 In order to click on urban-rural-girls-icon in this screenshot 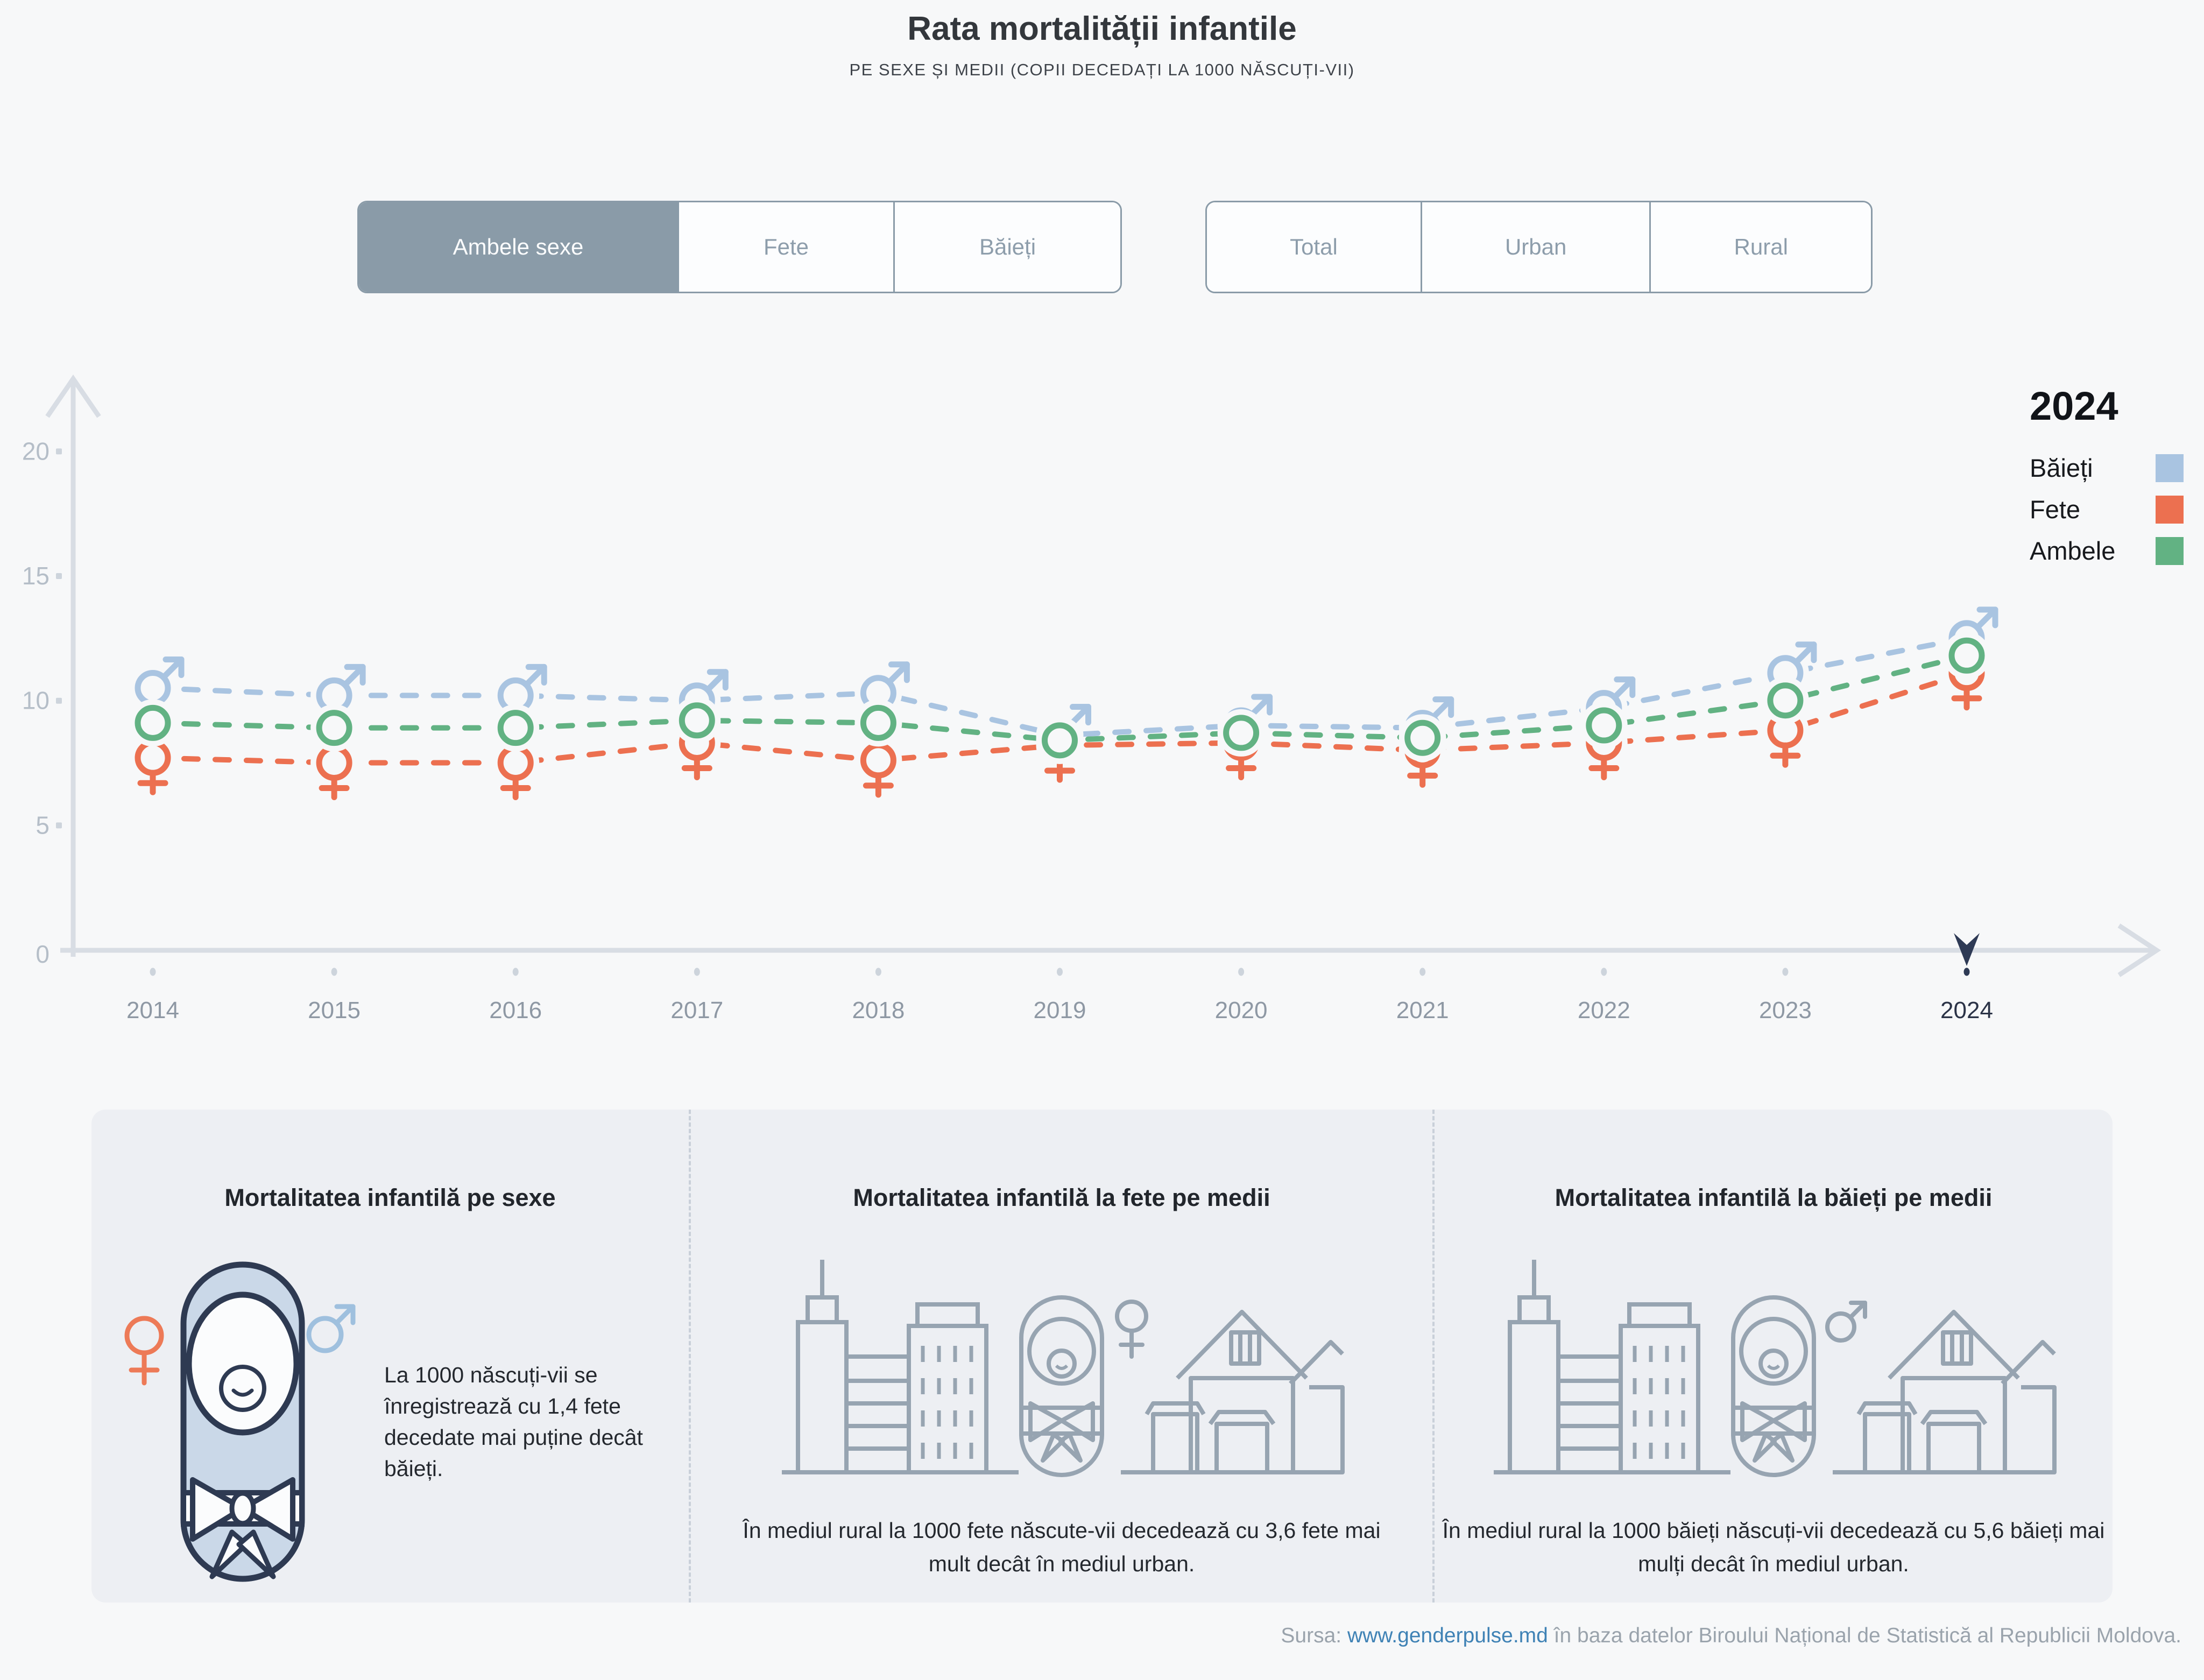, I will do `click(1063, 1368)`.